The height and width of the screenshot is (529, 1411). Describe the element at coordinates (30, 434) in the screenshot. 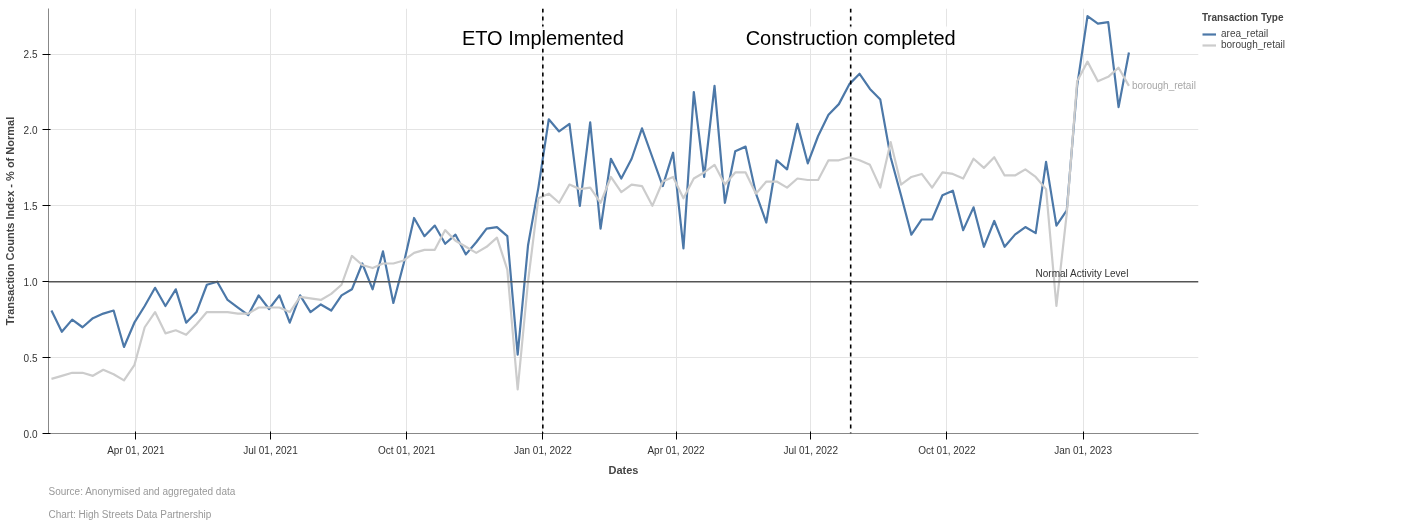

I see `y-tick-label: 0.0` at that location.